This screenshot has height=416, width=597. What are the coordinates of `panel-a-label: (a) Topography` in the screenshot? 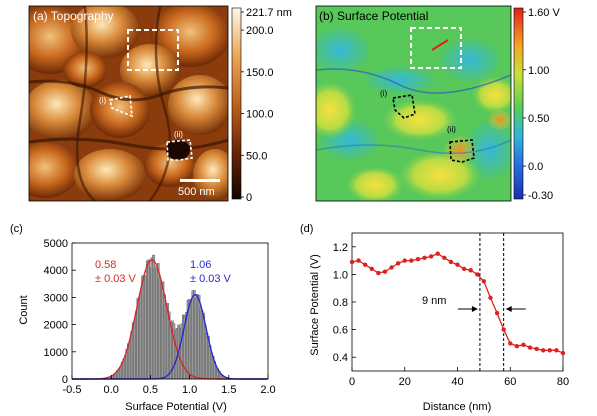 It's located at (73, 16).